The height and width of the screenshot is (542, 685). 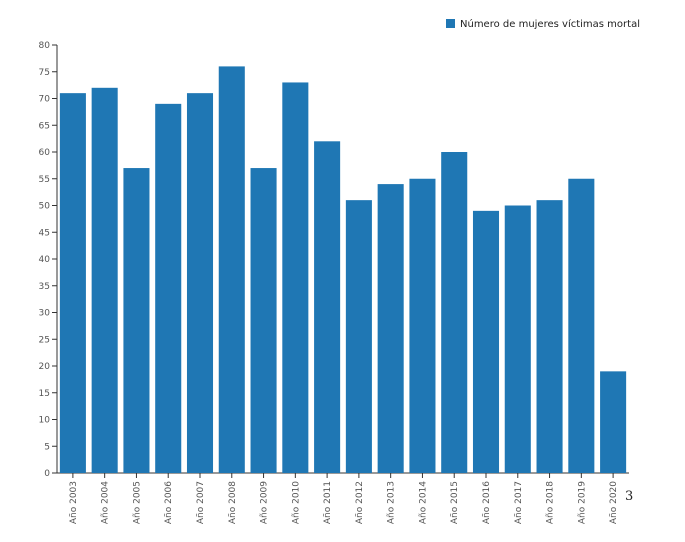 What do you see at coordinates (360, 502) in the screenshot?
I see `x-tick-label: Año 2012` at bounding box center [360, 502].